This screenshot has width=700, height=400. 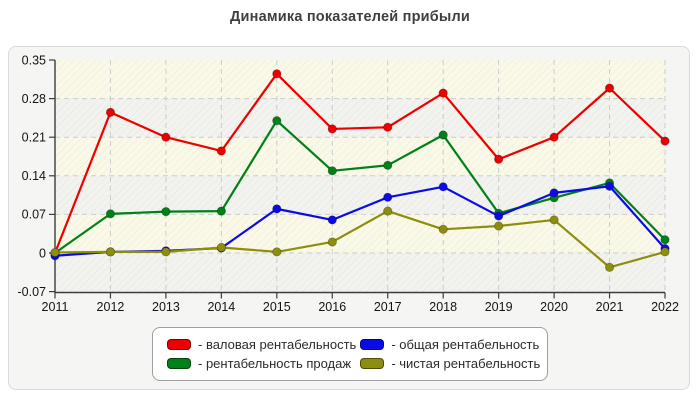 I want to click on legend-label-net-margin: - чистая рентабельность, so click(x=466, y=363).